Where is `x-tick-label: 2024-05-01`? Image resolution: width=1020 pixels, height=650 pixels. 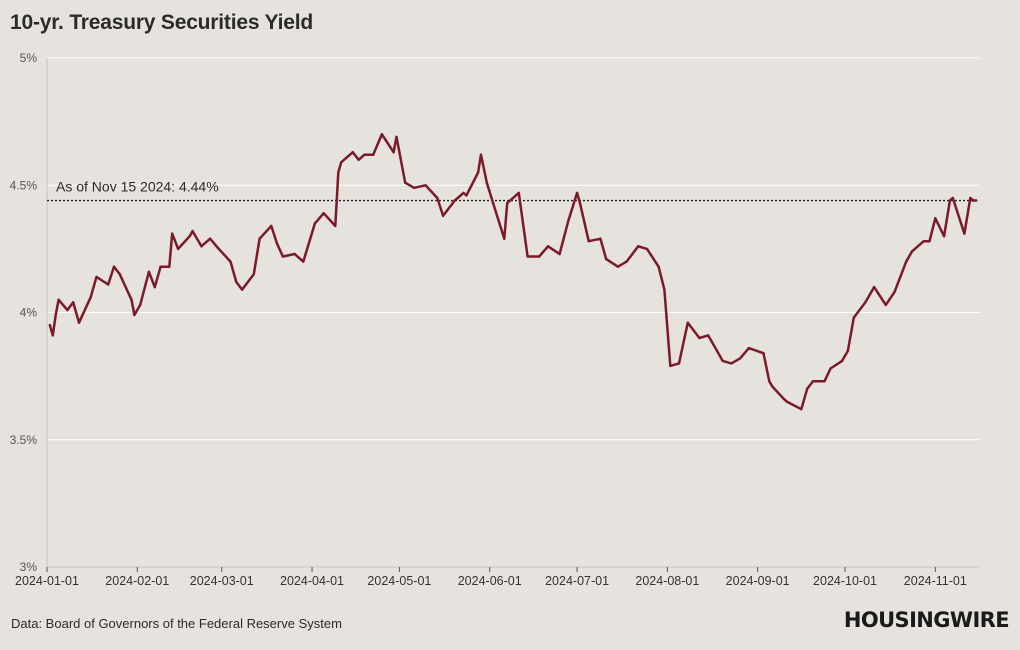
x-tick-label: 2024-05-01 is located at coordinates (399, 581).